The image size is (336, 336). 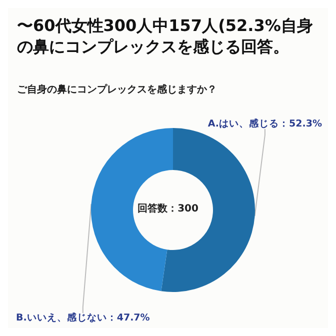 What do you see at coordinates (117, 90) in the screenshot?
I see `chart-subtitle: ご自身の鼻にコンプレックスを感じますか？` at bounding box center [117, 90].